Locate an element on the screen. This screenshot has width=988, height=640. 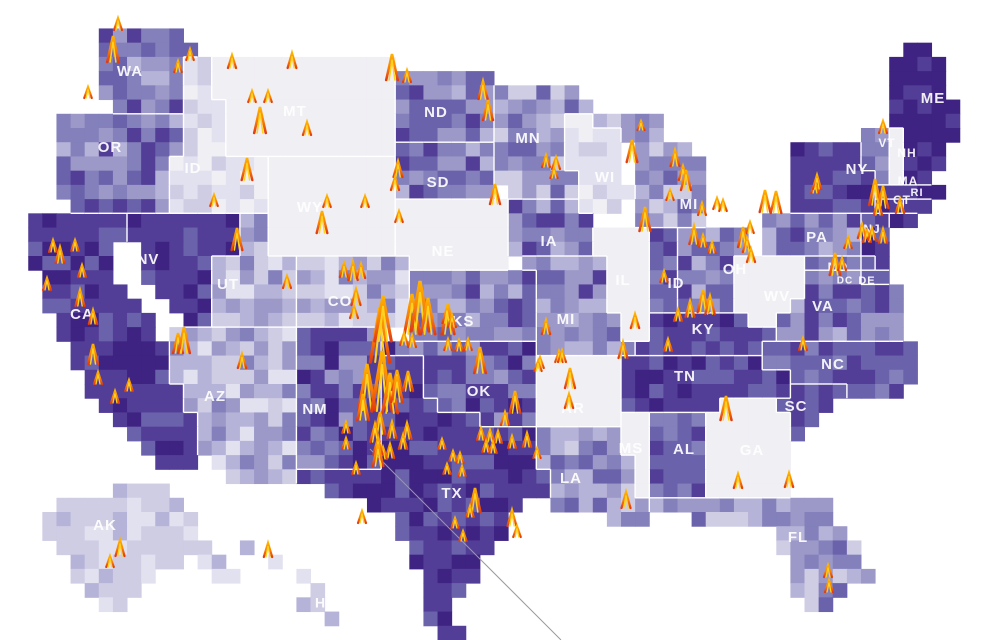
county-cell-MI is located at coordinates (670, 221).